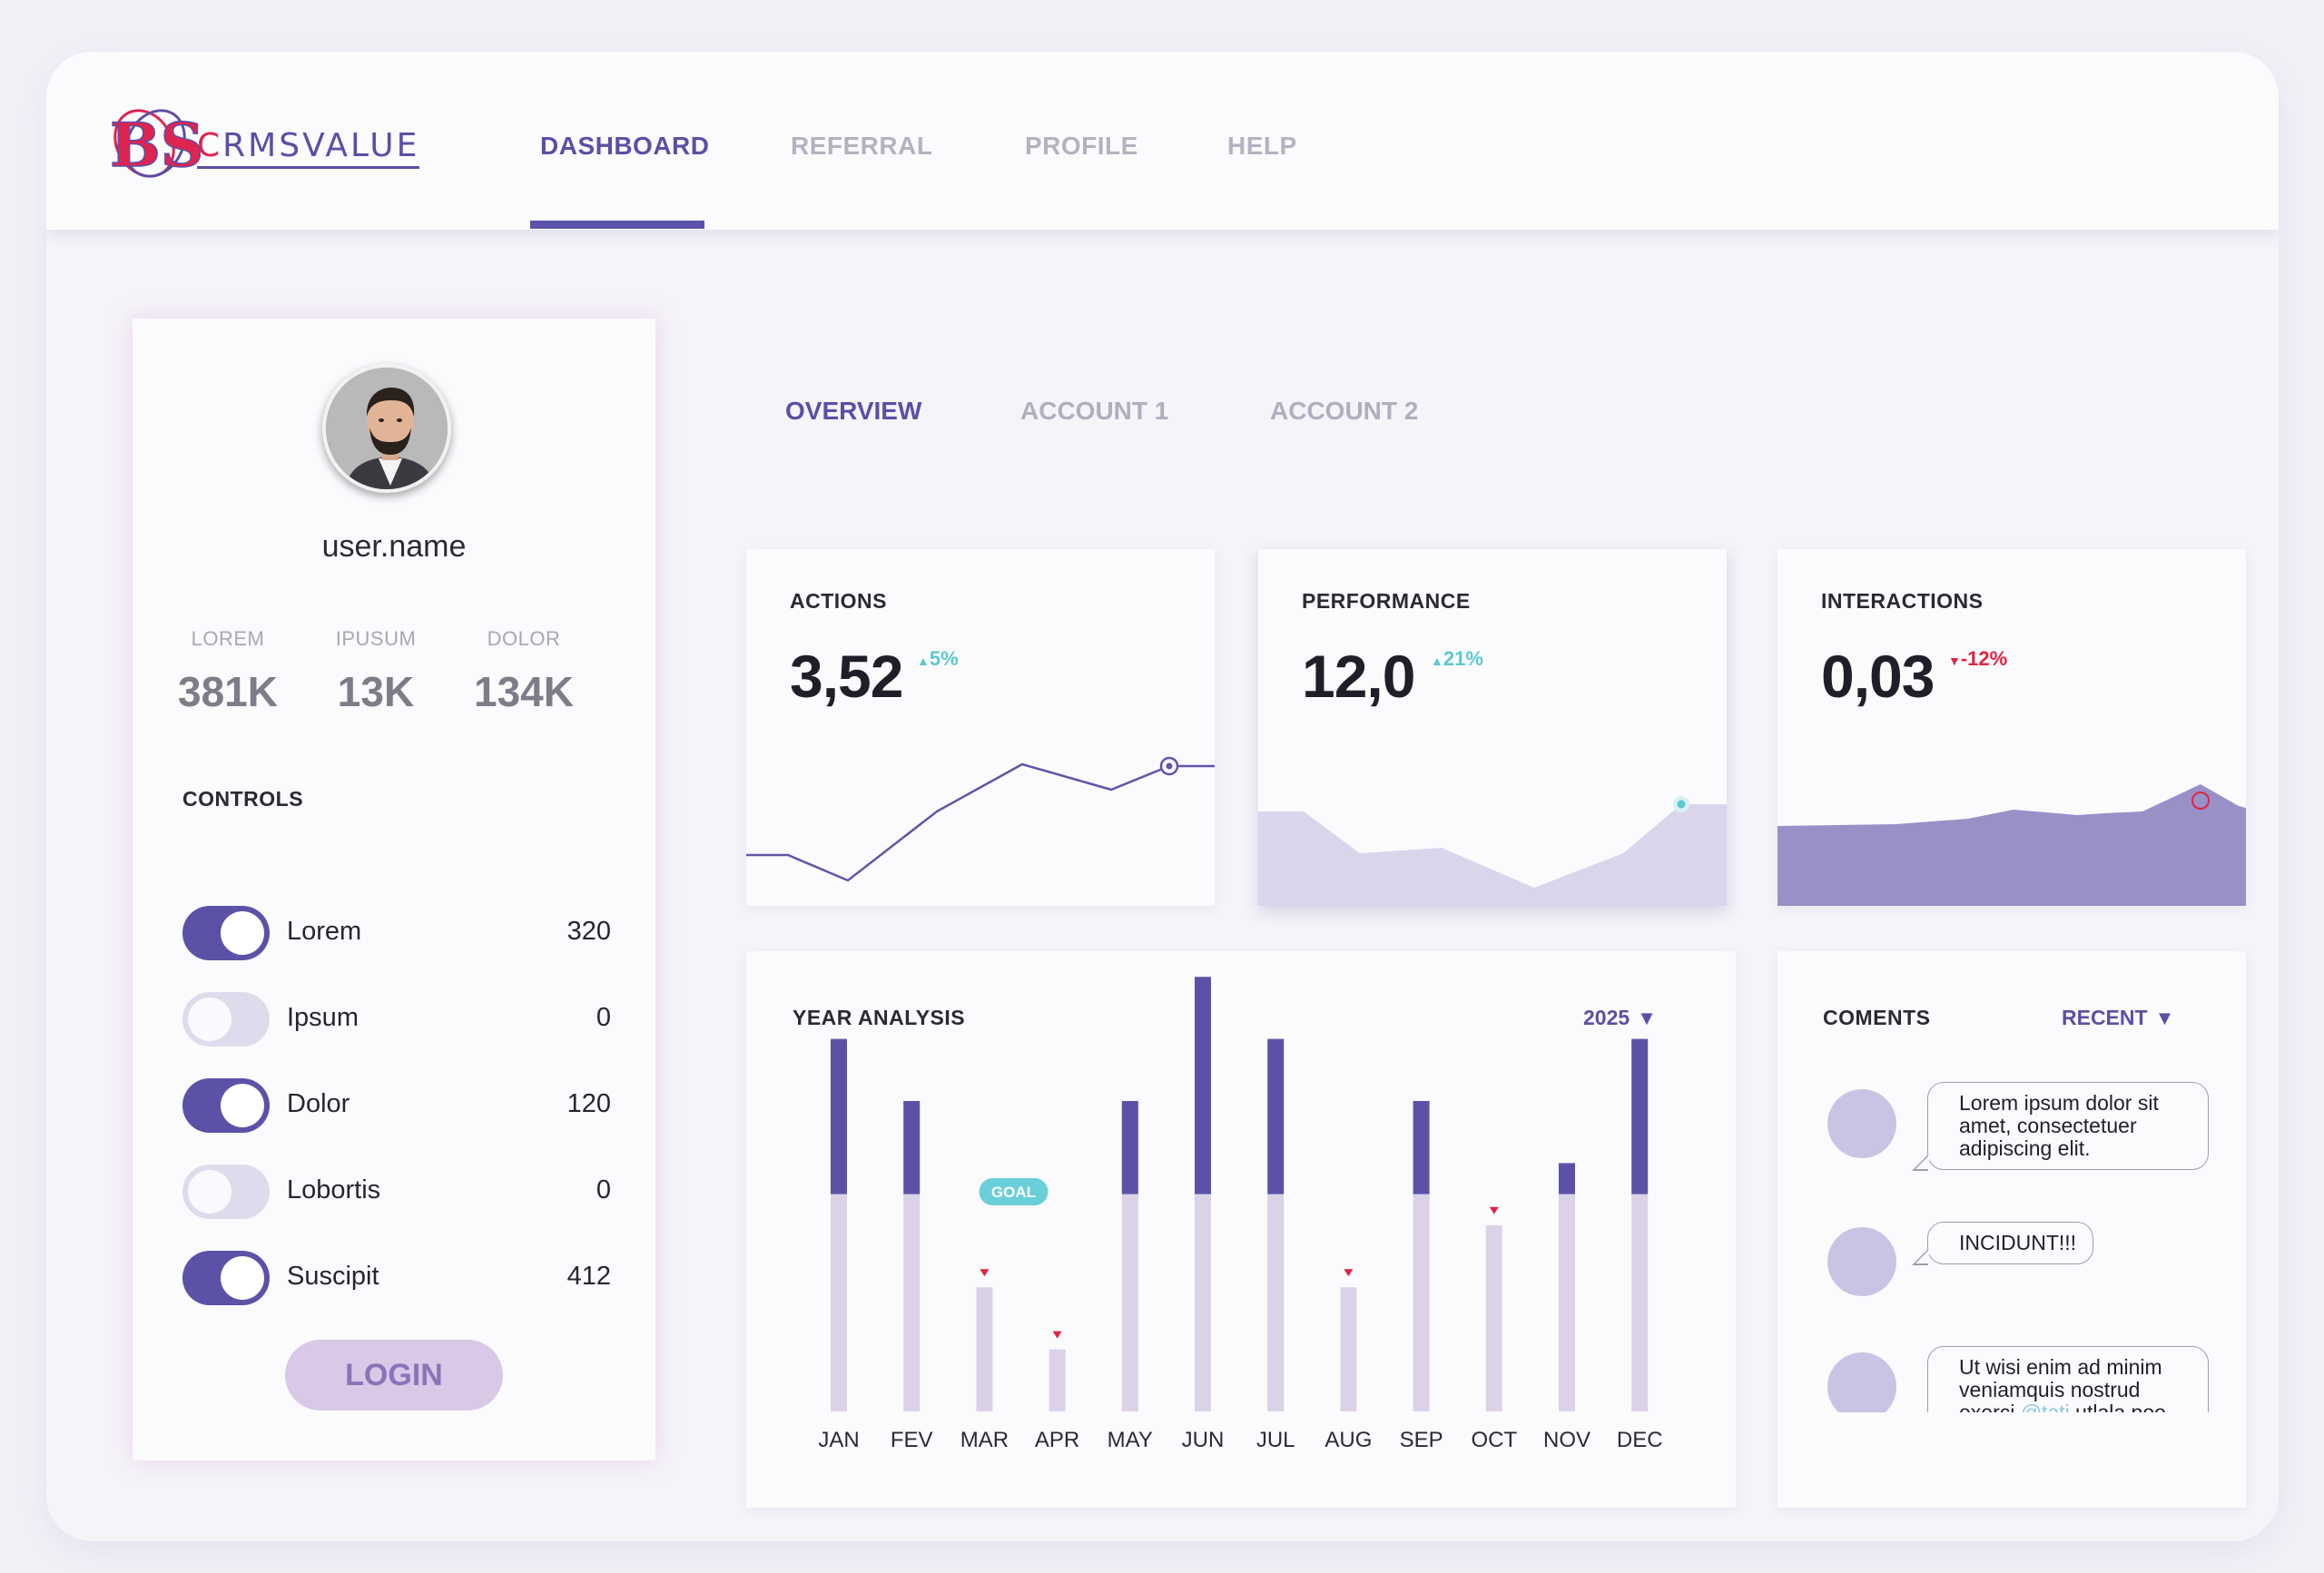  I want to click on bar-jan-above-goal, so click(839, 1116).